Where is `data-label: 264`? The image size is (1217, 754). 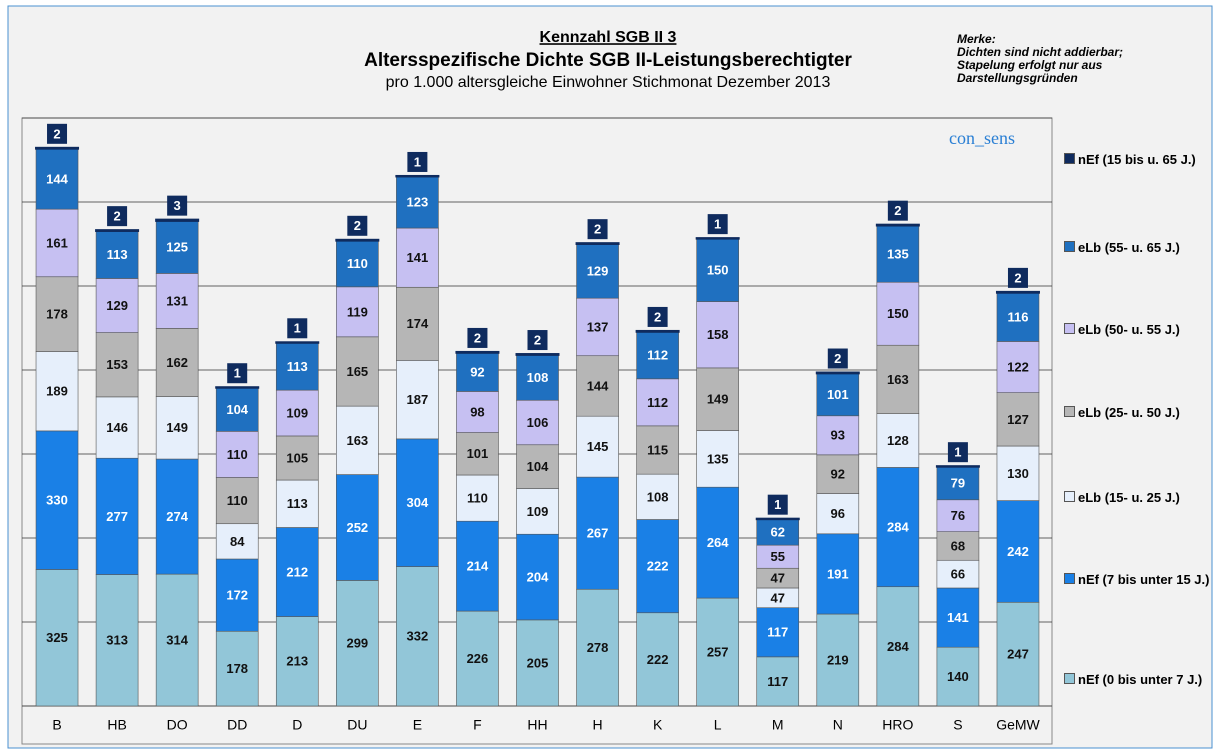
data-label: 264 is located at coordinates (718, 542).